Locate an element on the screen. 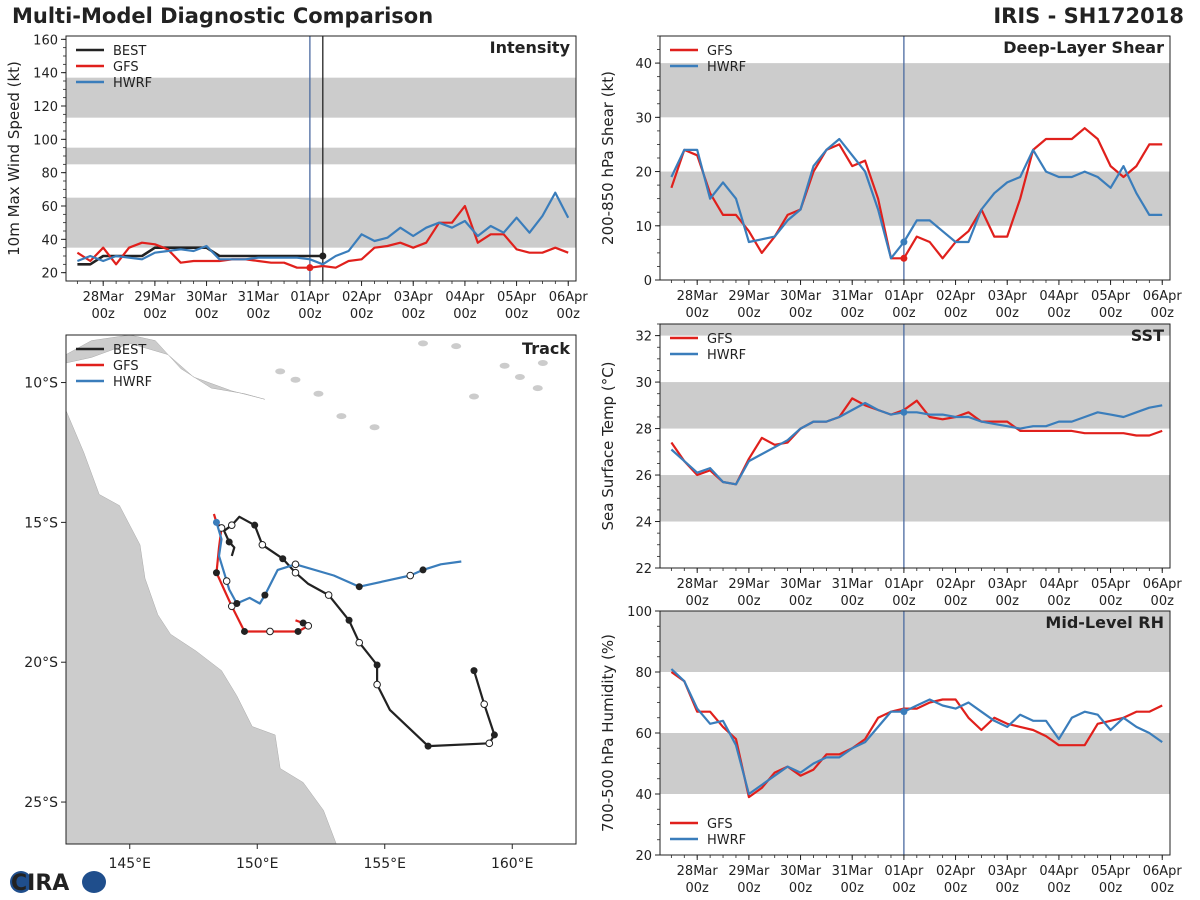  storm-id: IRIS - SH172018 is located at coordinates (1088, 16).